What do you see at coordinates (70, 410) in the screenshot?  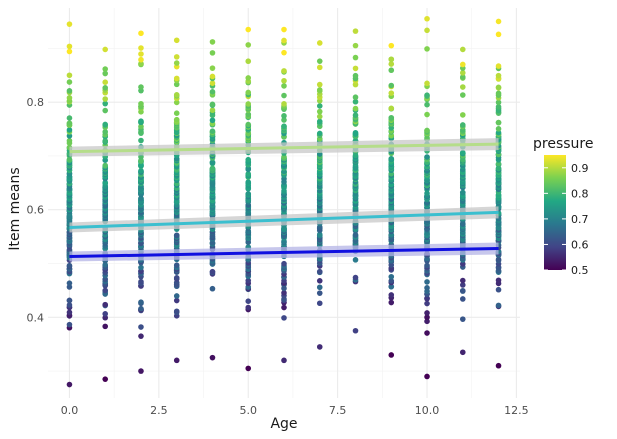 I see `x-tick-label: 0.0` at bounding box center [70, 410].